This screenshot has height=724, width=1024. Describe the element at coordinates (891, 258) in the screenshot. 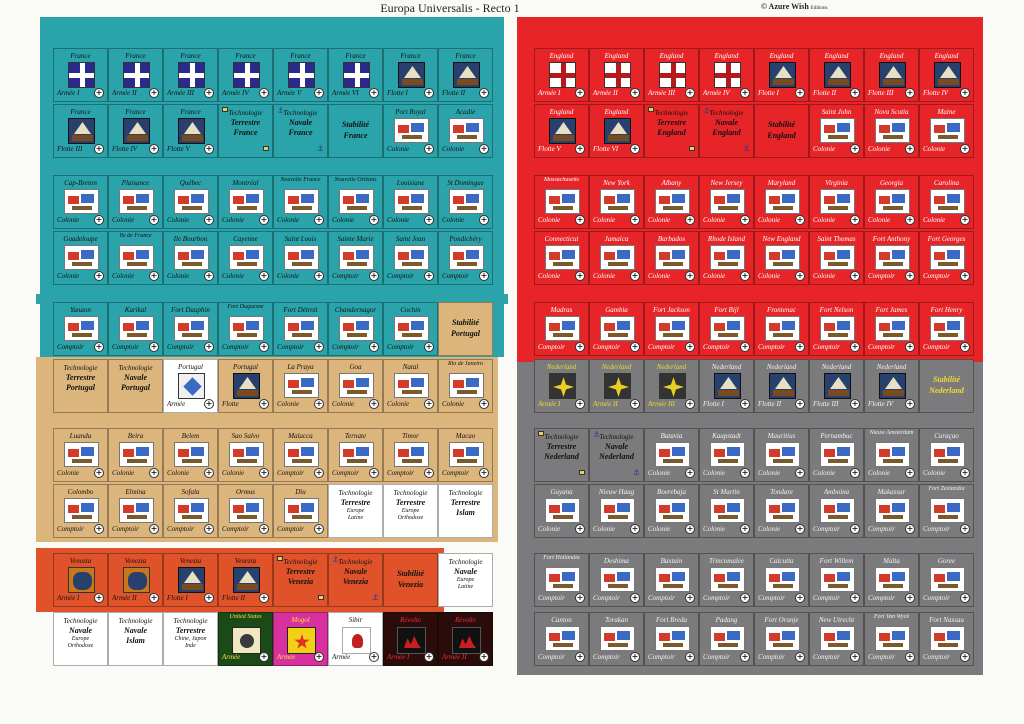

I see `counter-col: Fort Anthony Comptoir +` at that location.